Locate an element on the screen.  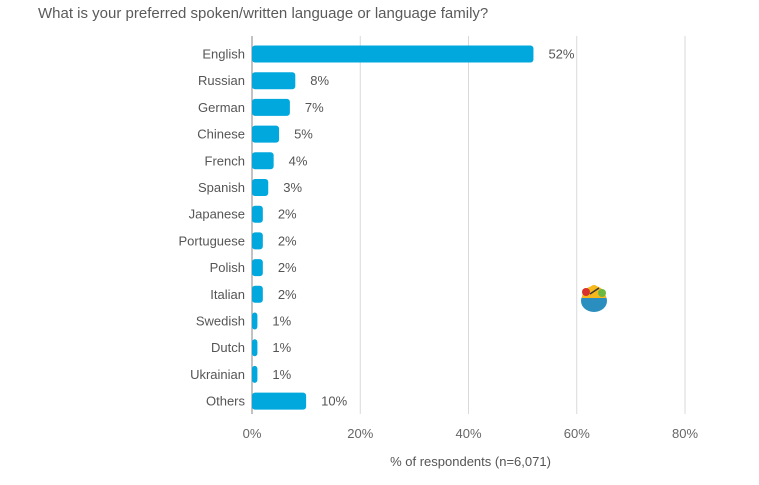
data-label: 3% is located at coordinates (292, 187).